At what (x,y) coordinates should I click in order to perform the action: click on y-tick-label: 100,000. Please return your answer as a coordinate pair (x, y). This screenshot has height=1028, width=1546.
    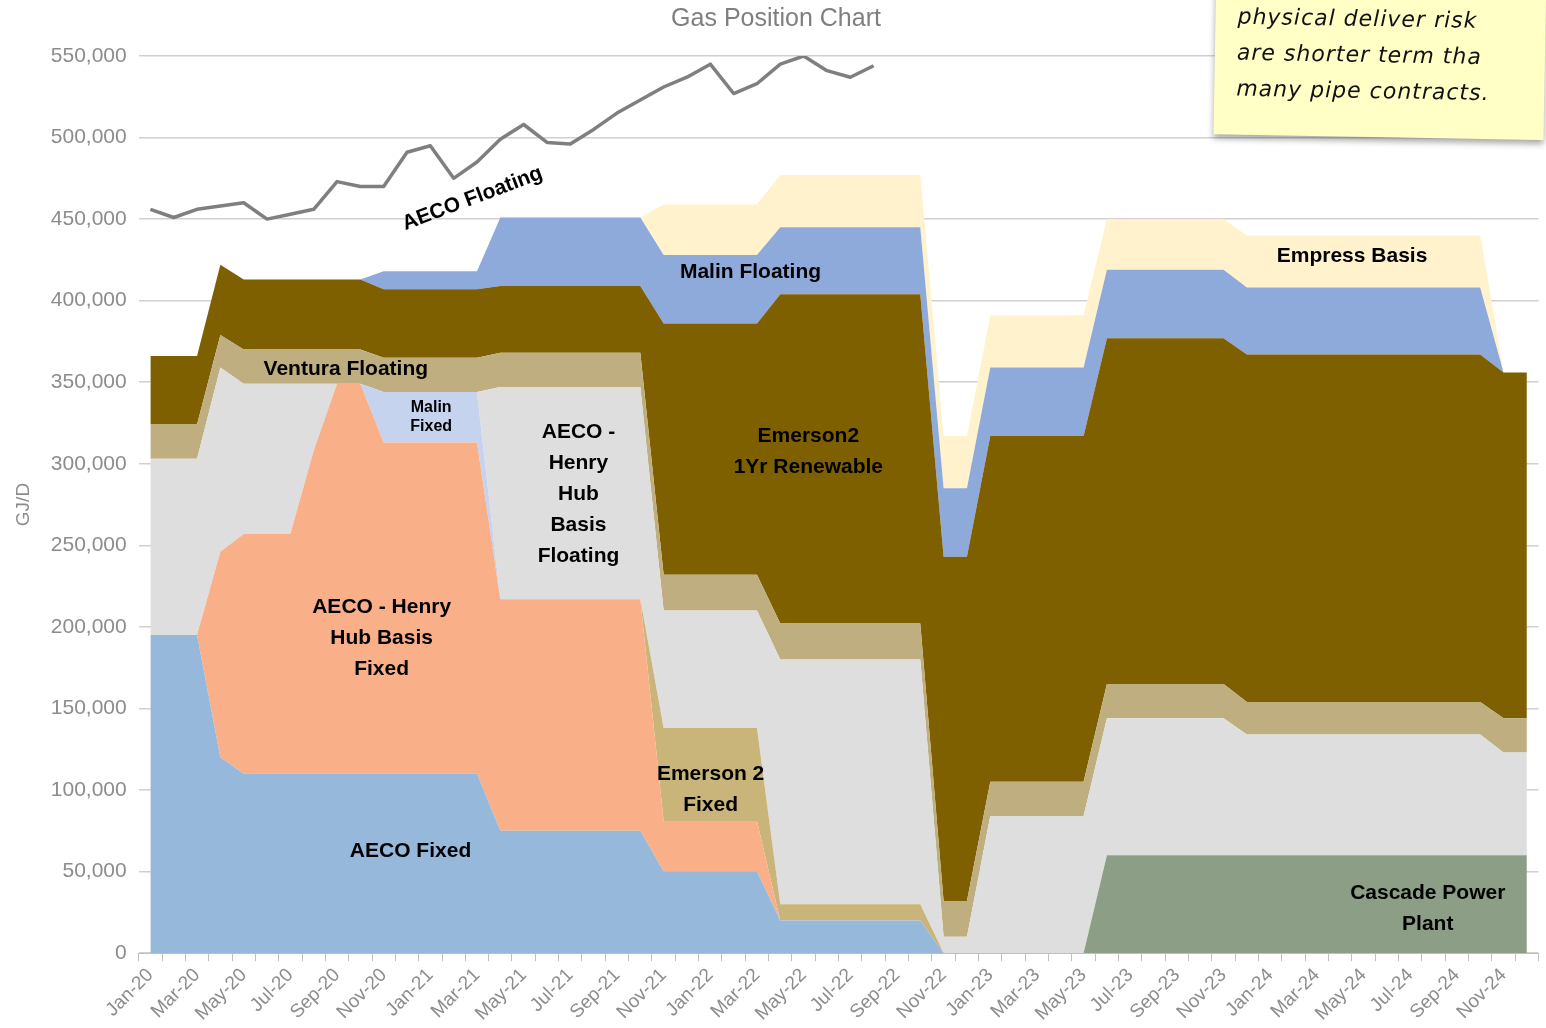
    Looking at the image, I should click on (88, 788).